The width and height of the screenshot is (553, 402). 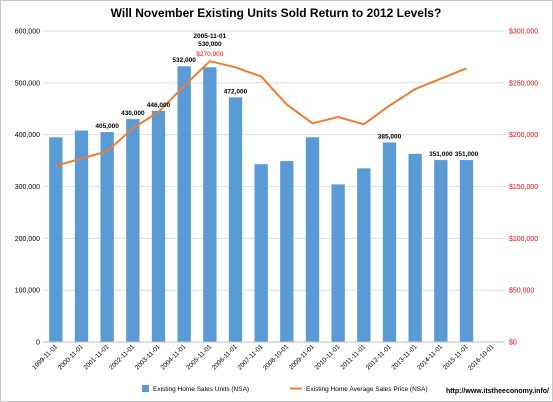 I want to click on x-tick-label: 2011-11-01, so click(x=353, y=357).